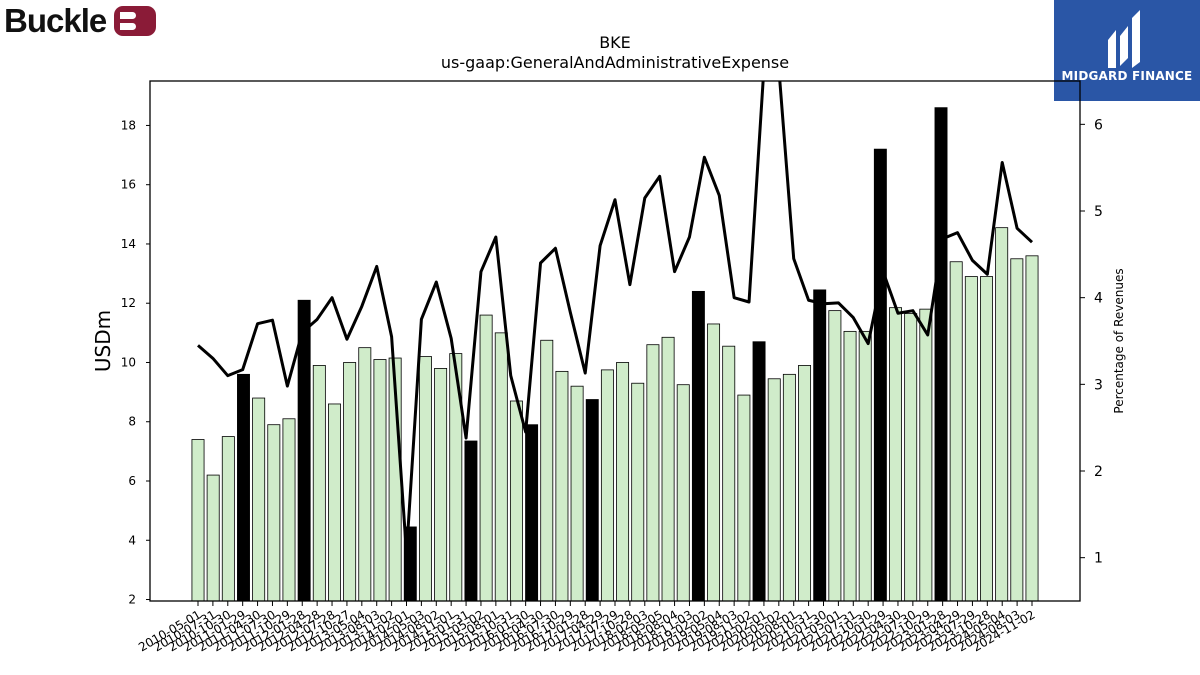 The height and width of the screenshot is (675, 1200). What do you see at coordinates (128, 362) in the screenshot?
I see `y-tick-label: 10` at bounding box center [128, 362].